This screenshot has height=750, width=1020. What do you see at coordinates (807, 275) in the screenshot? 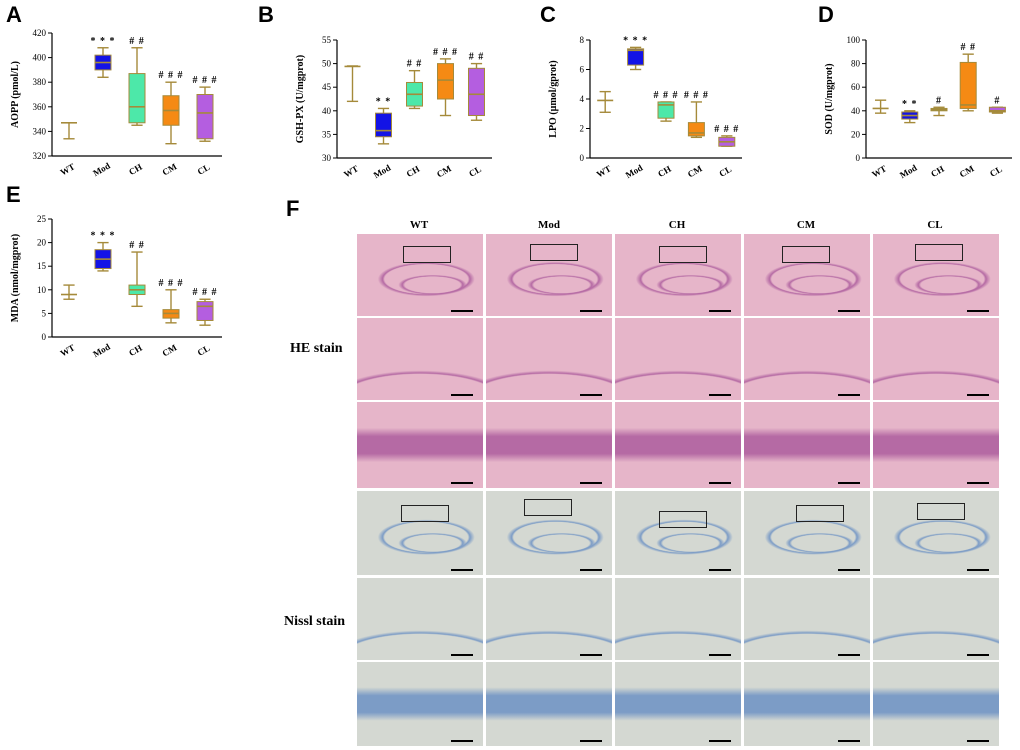
I see `micrograph-he-cm-overview` at bounding box center [807, 275].